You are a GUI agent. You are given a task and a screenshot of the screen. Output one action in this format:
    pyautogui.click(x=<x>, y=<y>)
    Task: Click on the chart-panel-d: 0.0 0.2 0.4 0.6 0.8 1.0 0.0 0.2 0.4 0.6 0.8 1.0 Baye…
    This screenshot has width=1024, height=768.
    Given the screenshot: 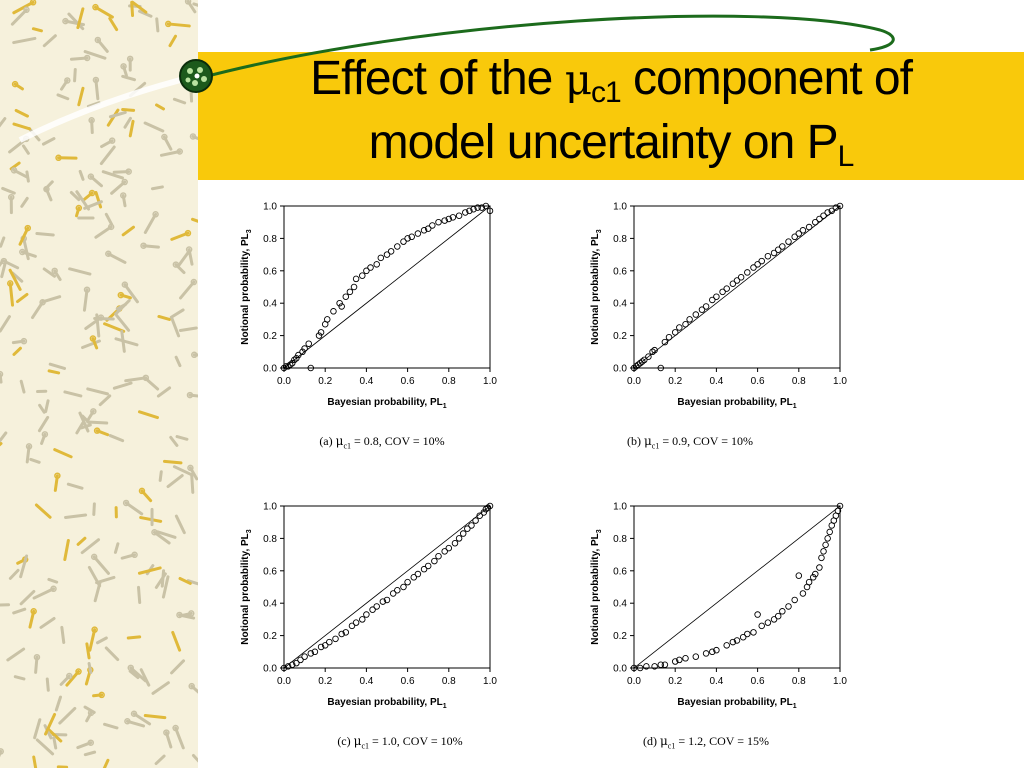 What is the action you would take?
    pyautogui.click(x=722, y=616)
    